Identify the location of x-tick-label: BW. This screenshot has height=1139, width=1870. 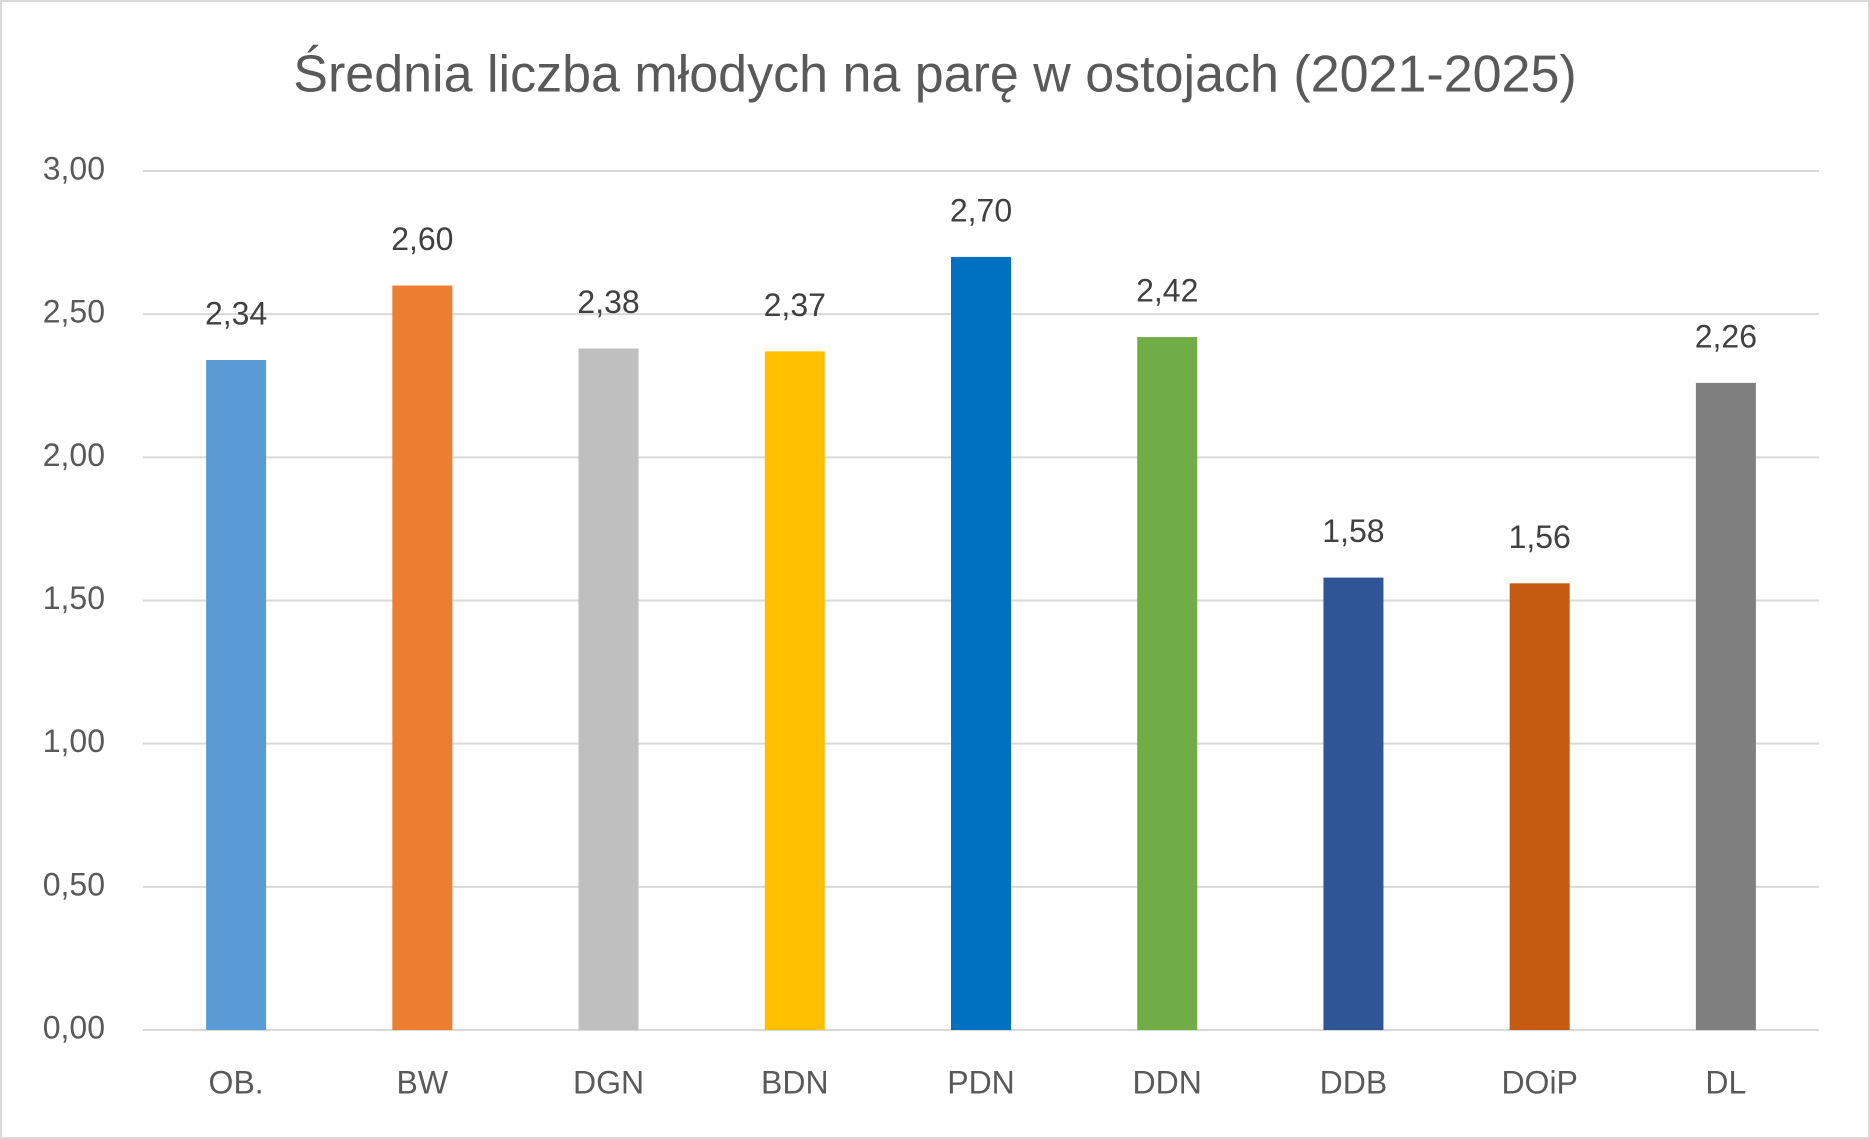
(423, 1082).